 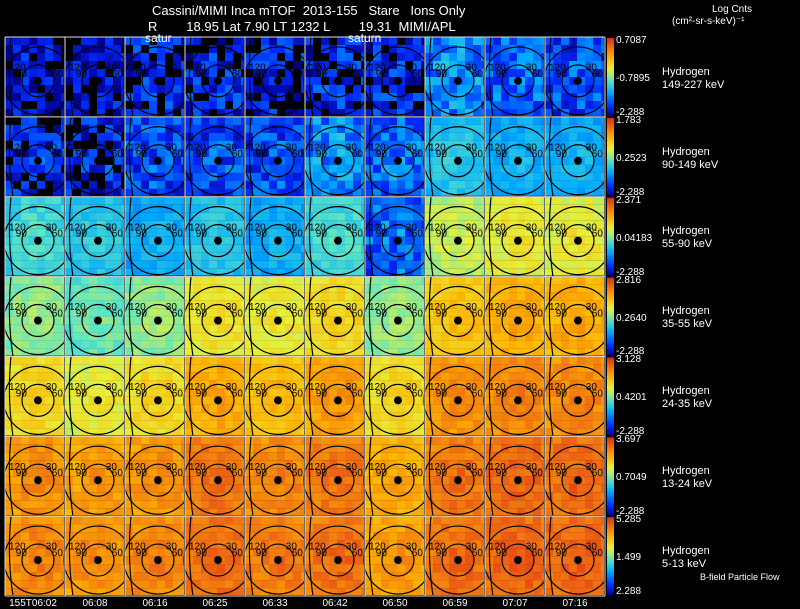 What do you see at coordinates (395, 603) in the screenshot?
I see `time-tick-label: 06:50` at bounding box center [395, 603].